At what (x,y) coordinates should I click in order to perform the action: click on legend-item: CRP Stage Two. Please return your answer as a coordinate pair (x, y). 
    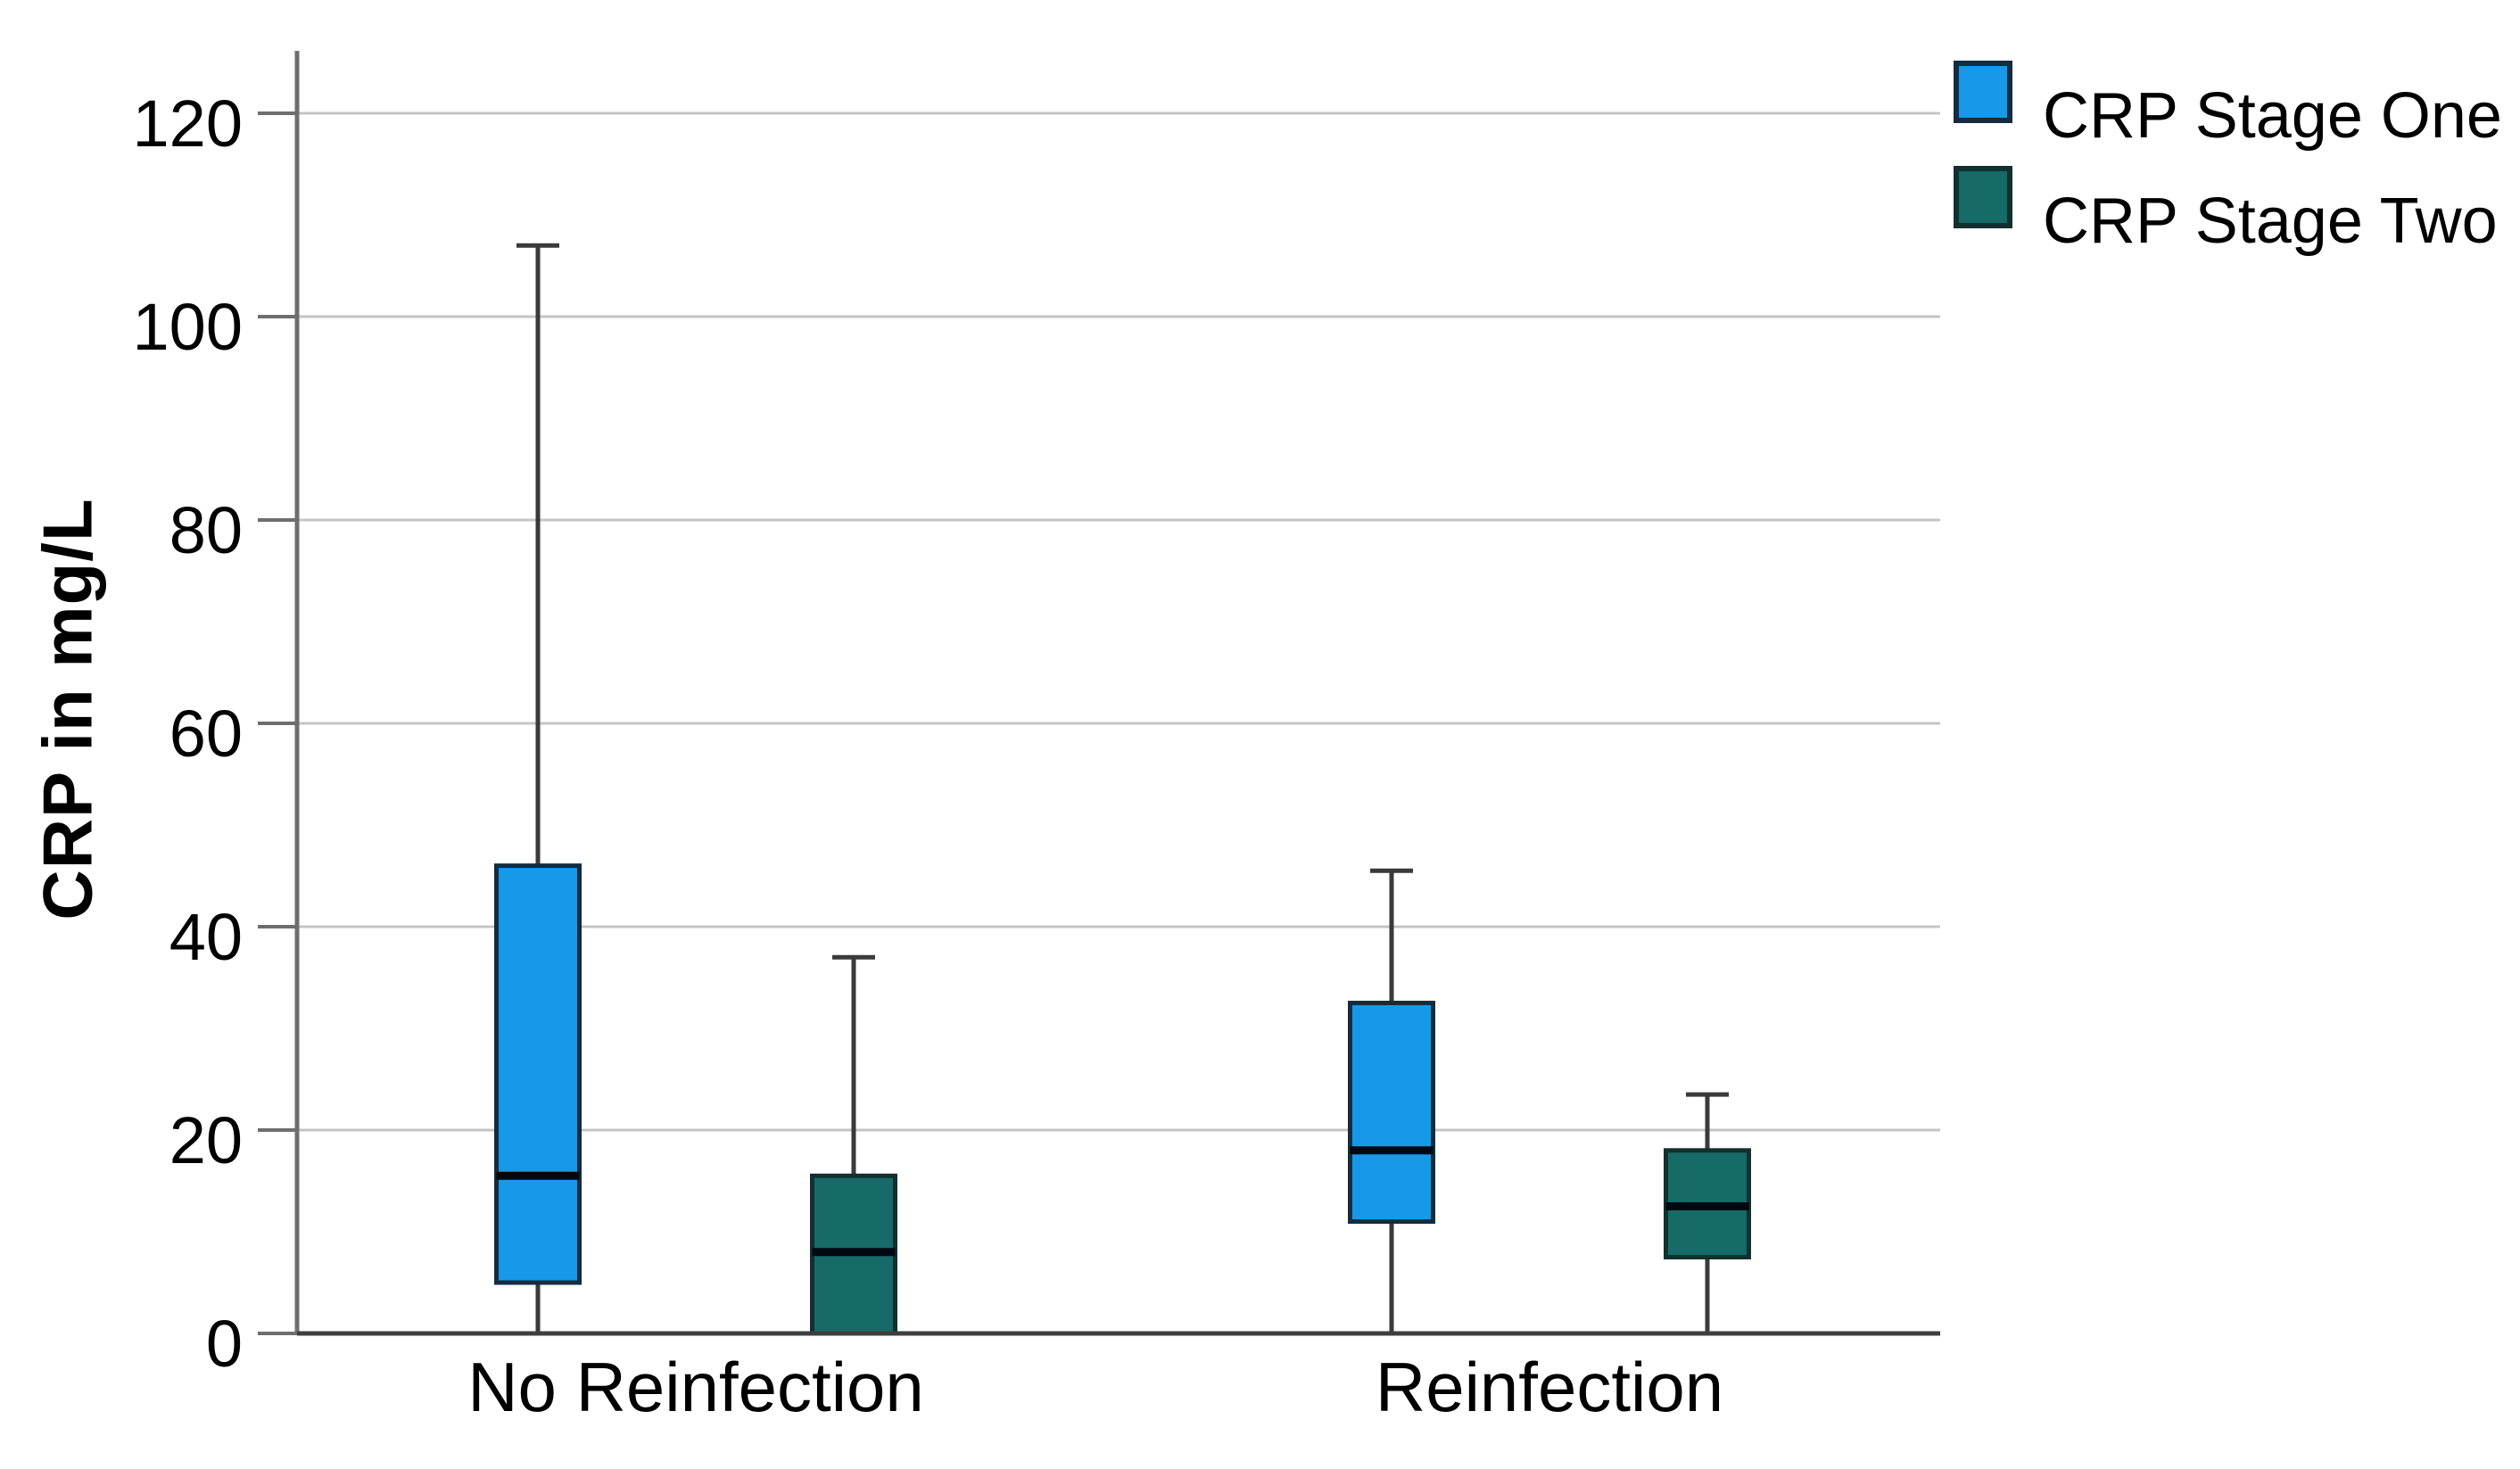
    Looking at the image, I should click on (2228, 209).